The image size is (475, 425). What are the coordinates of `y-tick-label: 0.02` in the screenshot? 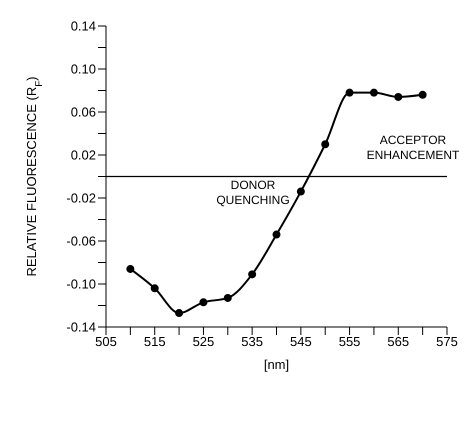 It's located at (83, 155).